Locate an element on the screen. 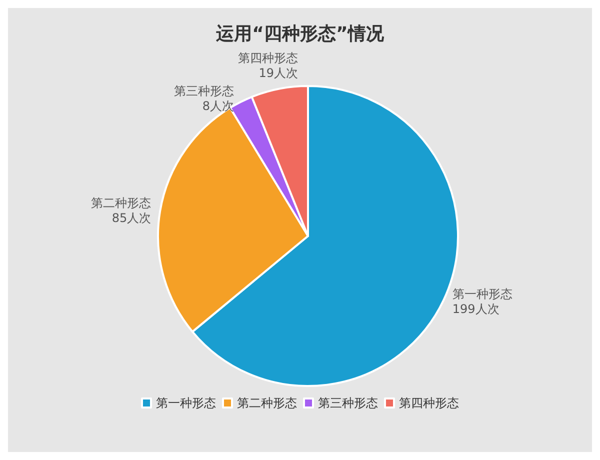 The image size is (600, 460). data-label: 85人次 is located at coordinates (132, 217).